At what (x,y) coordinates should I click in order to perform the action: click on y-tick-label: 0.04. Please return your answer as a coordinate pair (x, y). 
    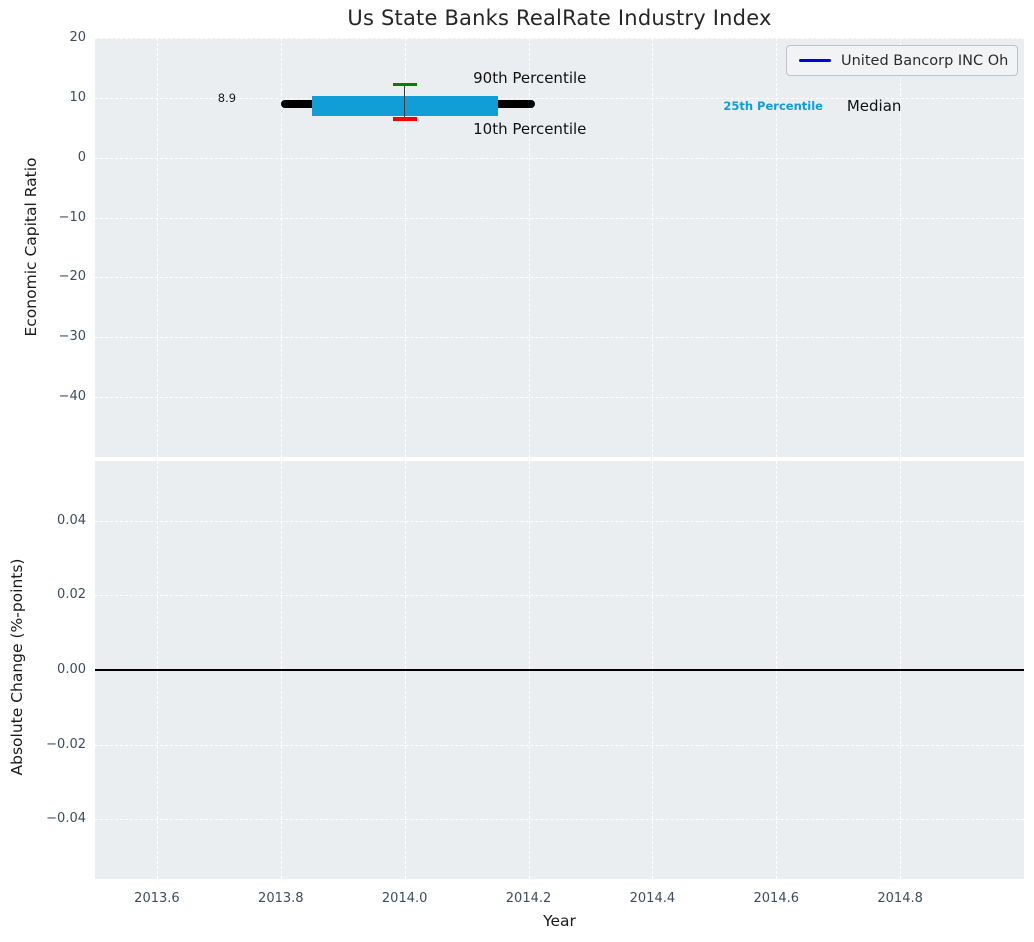
    Looking at the image, I should click on (71, 520).